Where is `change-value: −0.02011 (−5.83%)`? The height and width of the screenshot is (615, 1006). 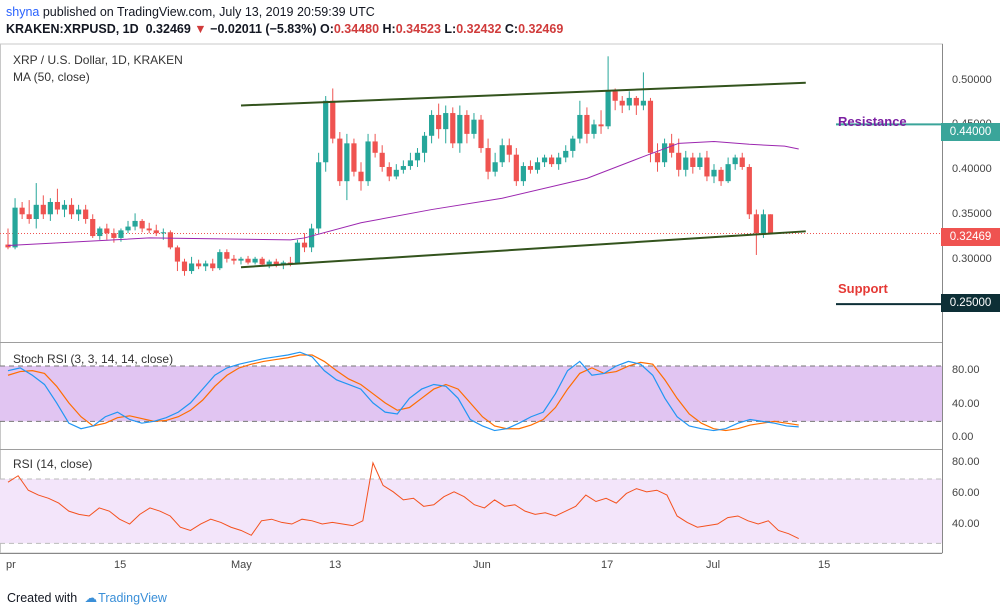 change-value: −0.02011 (−5.83%) is located at coordinates (263, 29).